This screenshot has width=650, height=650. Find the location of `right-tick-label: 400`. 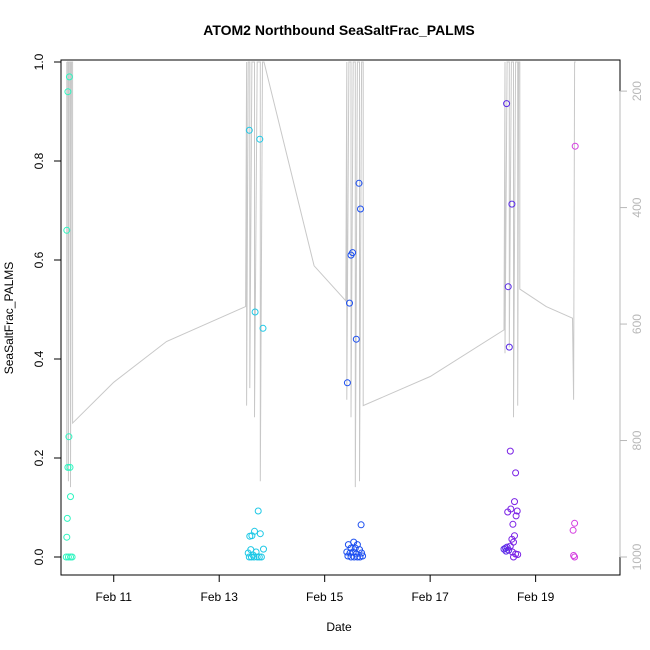

right-tick-label: 400 is located at coordinates (637, 207).